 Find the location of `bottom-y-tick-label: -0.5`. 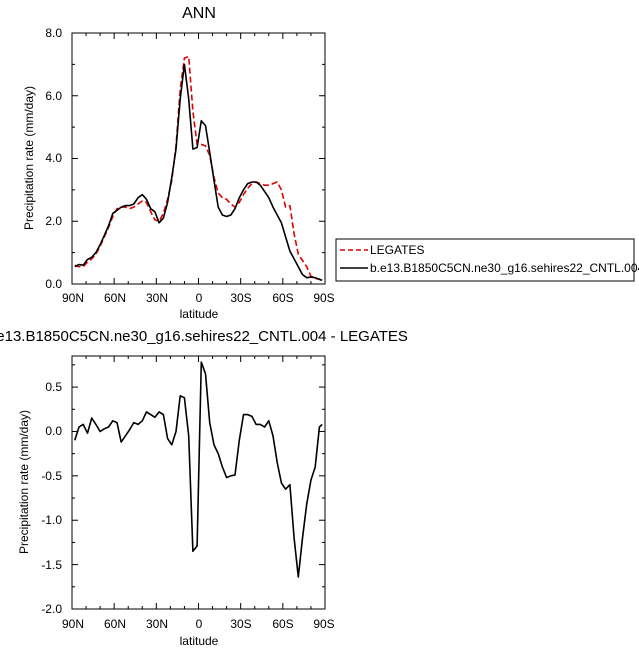

bottom-y-tick-label: -0.5 is located at coordinates (51, 476).